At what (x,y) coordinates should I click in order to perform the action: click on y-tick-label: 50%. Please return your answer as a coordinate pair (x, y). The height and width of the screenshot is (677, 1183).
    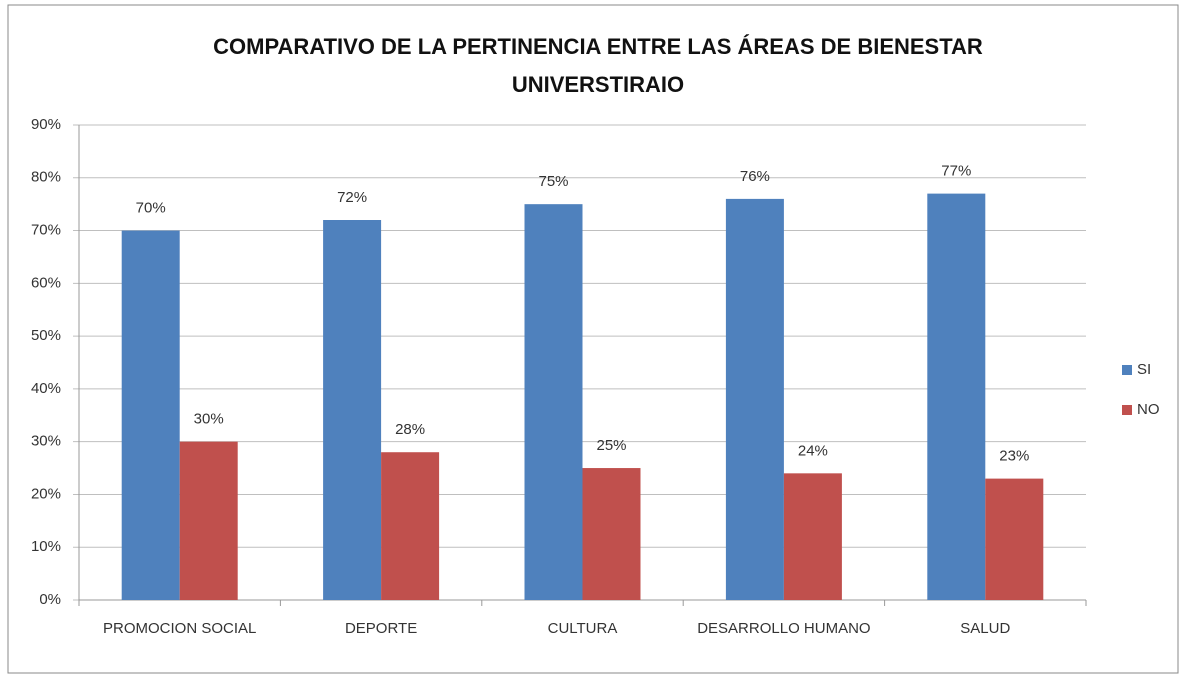
    Looking at the image, I should click on (46, 335).